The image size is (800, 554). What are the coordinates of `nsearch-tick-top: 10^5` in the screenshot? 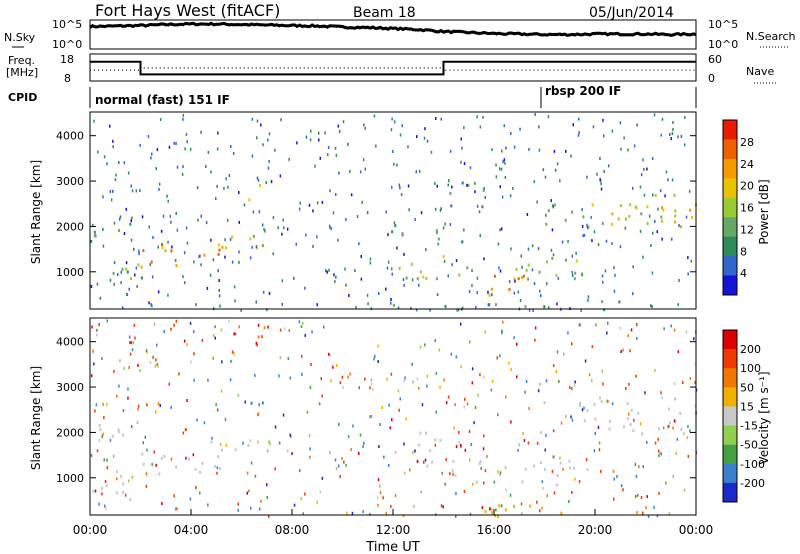 It's located at (723, 24).